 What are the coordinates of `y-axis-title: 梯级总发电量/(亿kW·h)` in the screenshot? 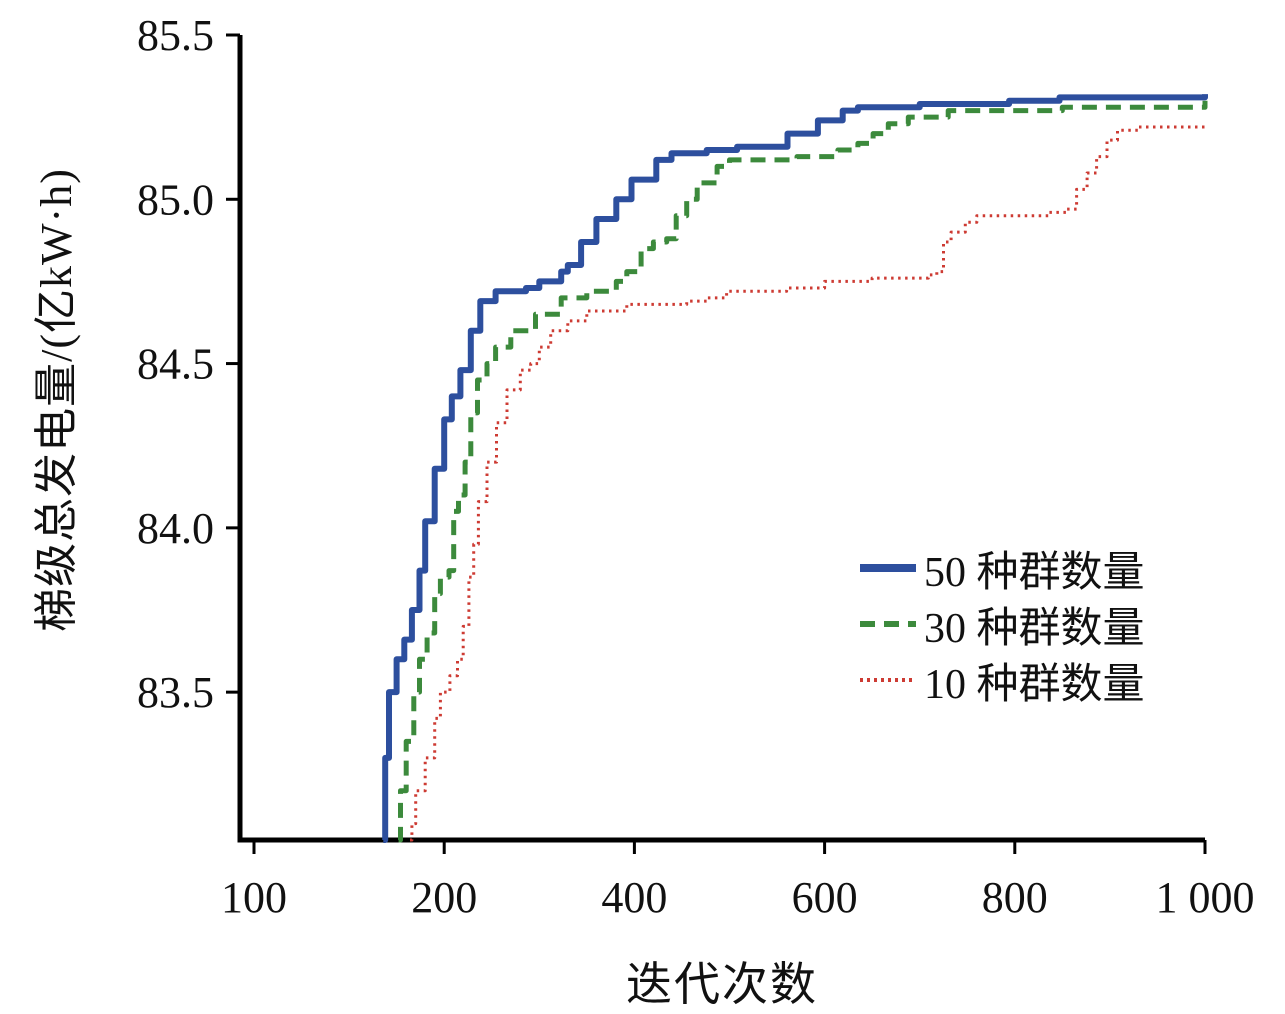 It's located at (56, 400).